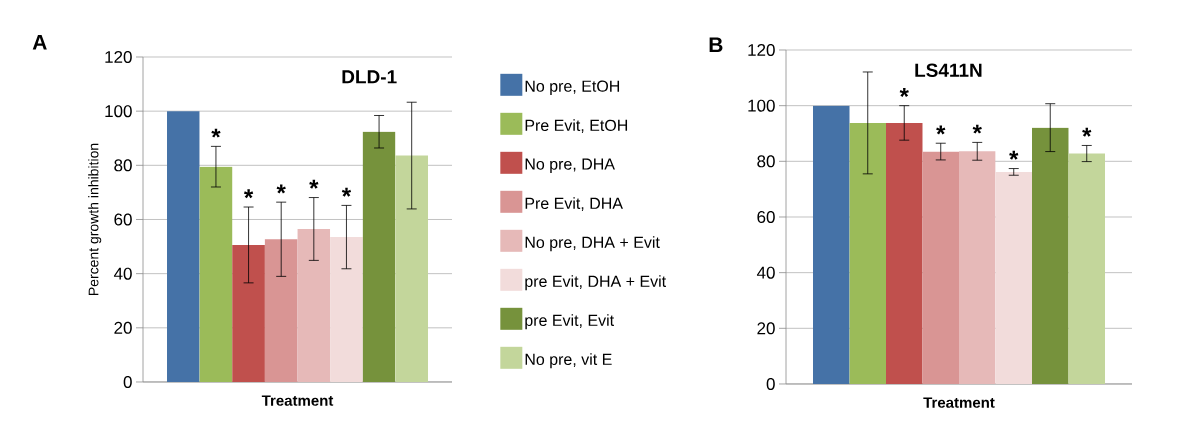 This screenshot has height=443, width=1200. What do you see at coordinates (576, 126) in the screenshot?
I see `legend-label: Pre Evit, EtOH` at bounding box center [576, 126].